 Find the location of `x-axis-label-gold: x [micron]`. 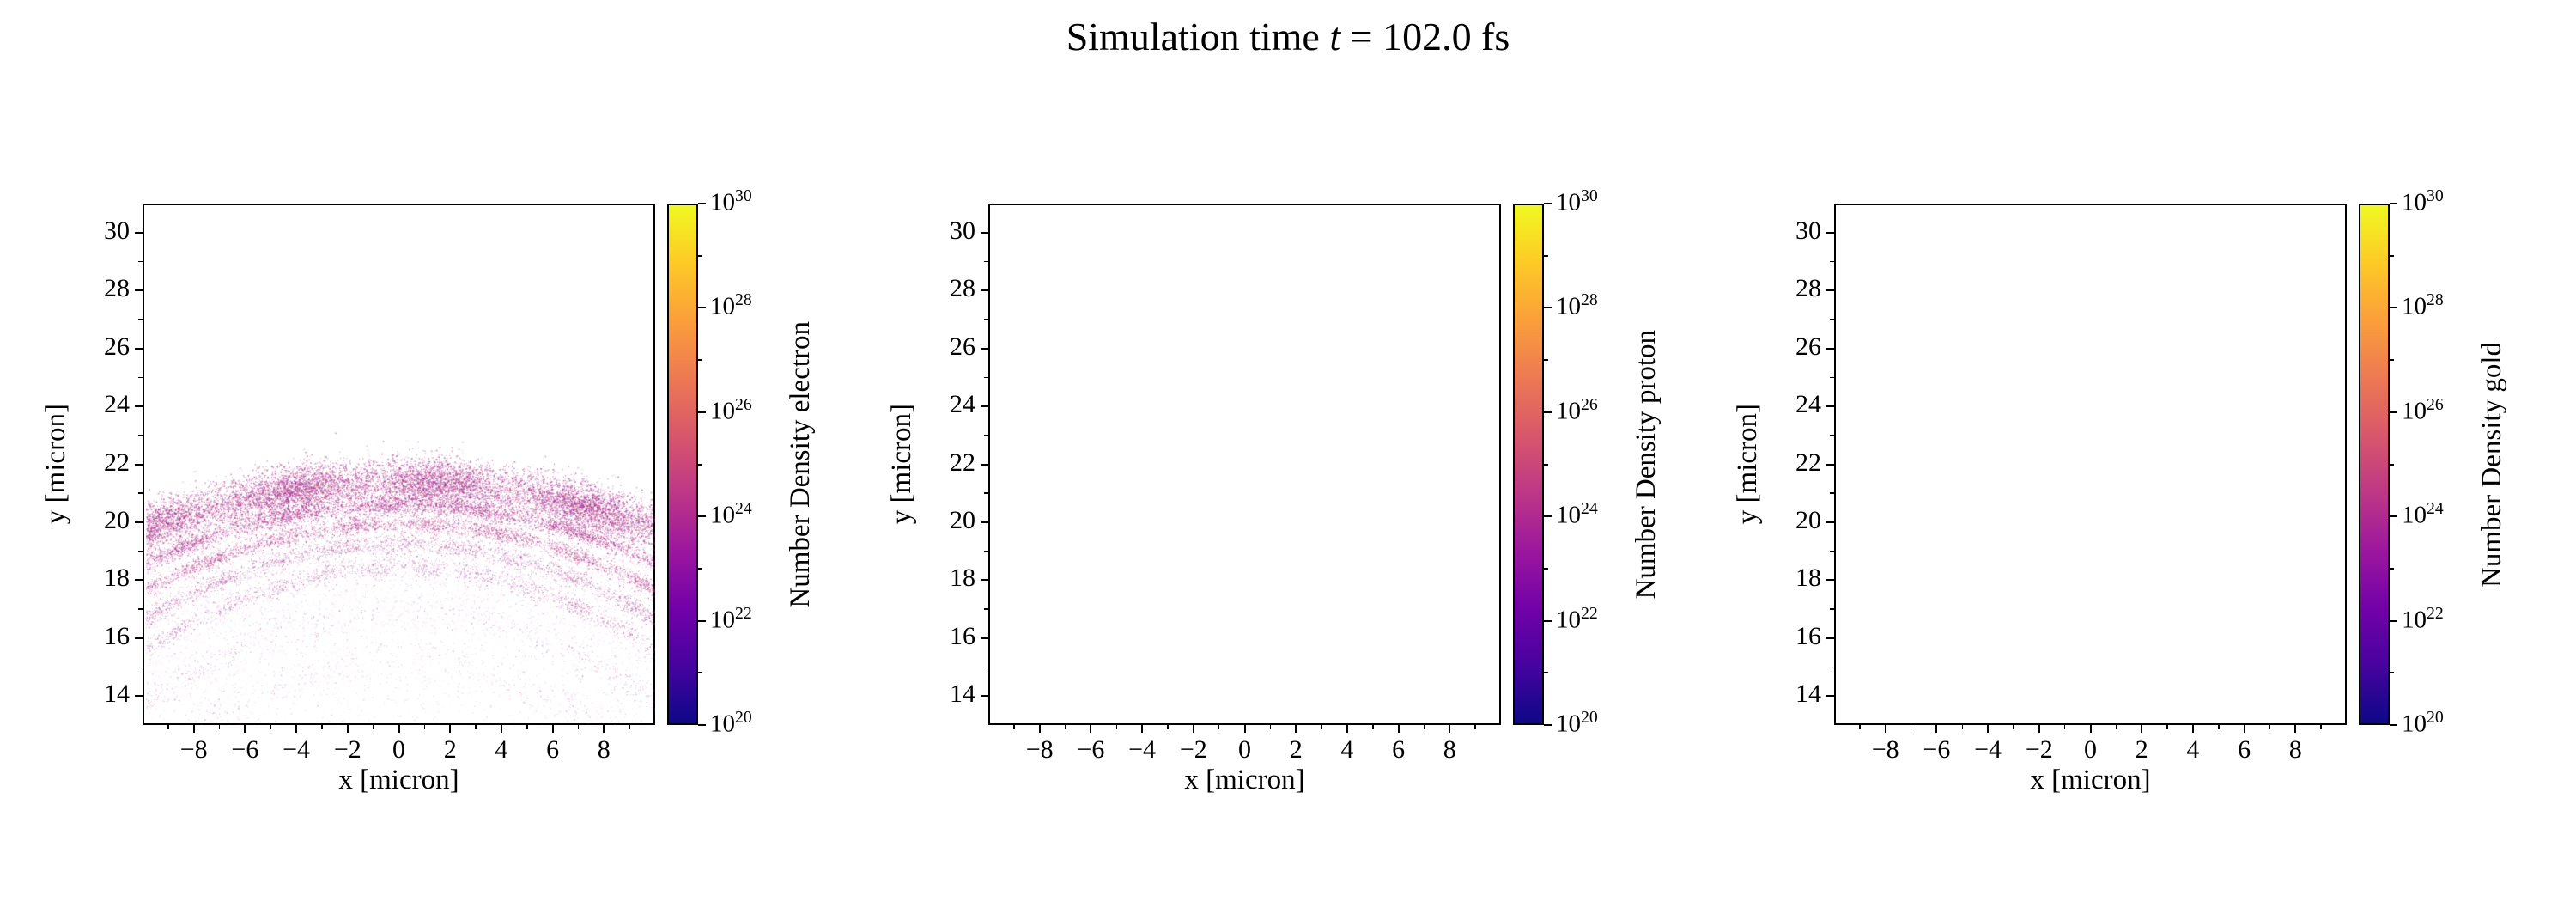

x-axis-label-gold: x [micron] is located at coordinates (2090, 780).